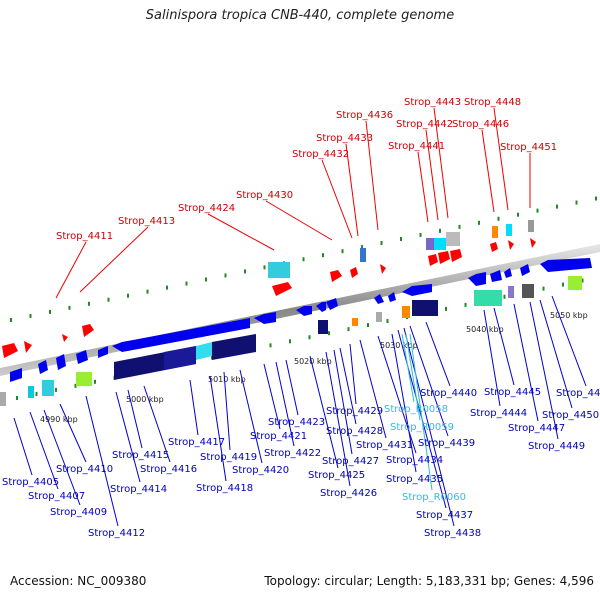 This screenshot has width=600, height=600. Describe the element at coordinates (234, 347) in the screenshot. I see `block-dark` at that location.